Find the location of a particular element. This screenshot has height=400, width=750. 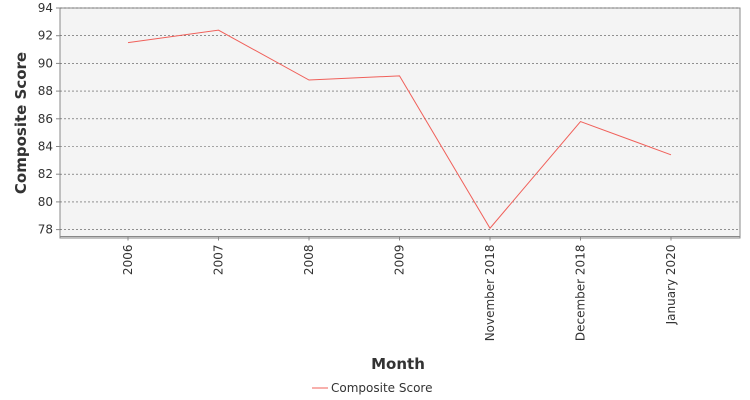

x-tick-label: 2008 is located at coordinates (309, 260).